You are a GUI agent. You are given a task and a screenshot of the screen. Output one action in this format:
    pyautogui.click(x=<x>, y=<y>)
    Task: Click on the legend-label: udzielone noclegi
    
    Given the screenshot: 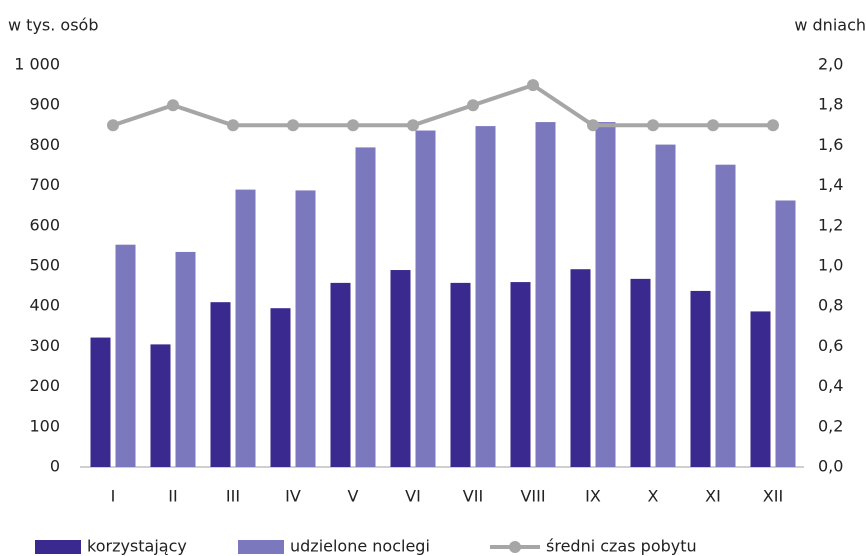 What is the action you would take?
    pyautogui.click(x=360, y=546)
    